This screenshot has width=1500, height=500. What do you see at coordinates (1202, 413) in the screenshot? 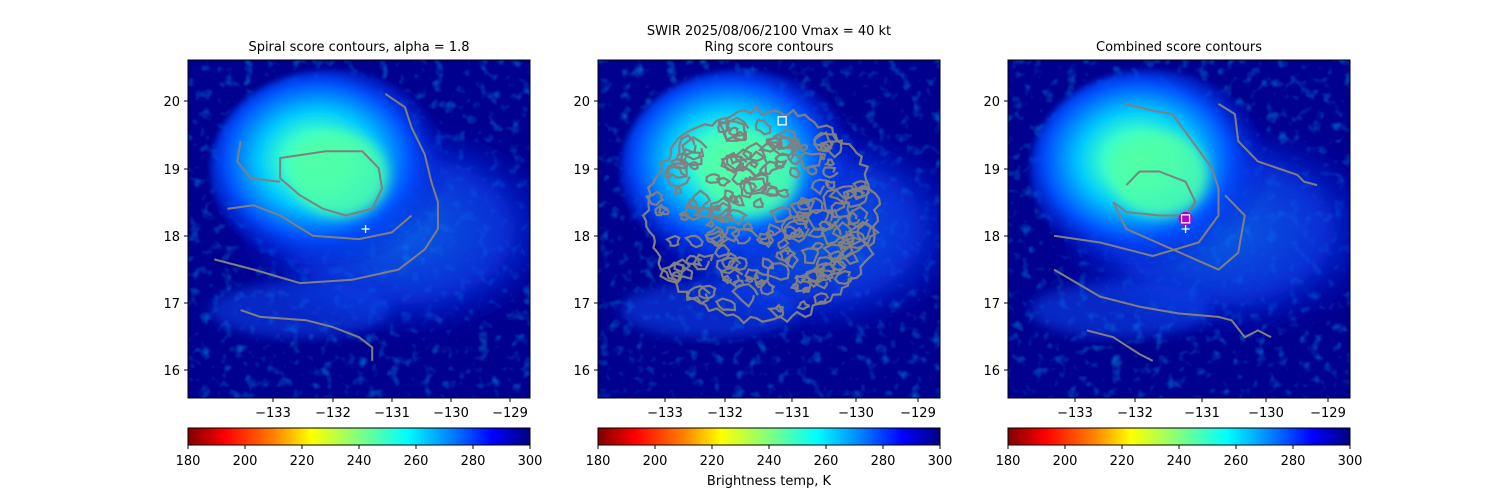
I see `x-tick-label: −131` at bounding box center [1202, 413].